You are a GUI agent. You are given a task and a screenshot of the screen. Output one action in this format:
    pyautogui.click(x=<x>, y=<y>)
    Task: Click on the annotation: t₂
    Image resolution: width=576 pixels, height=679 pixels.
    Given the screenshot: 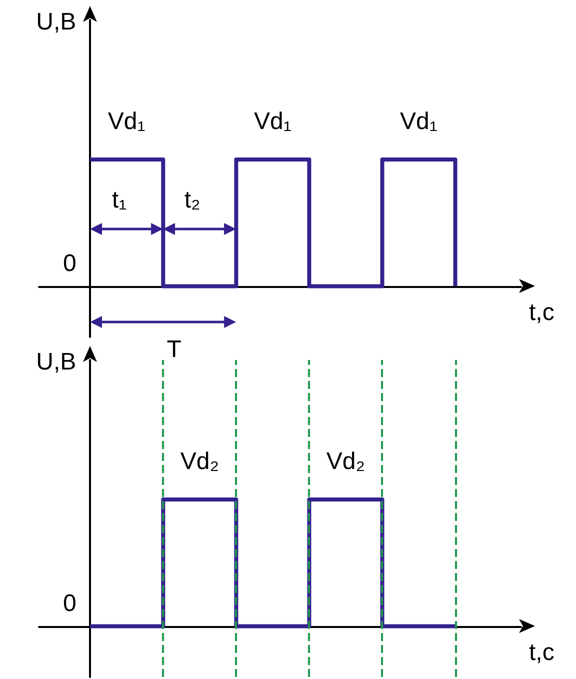 What is the action you would take?
    pyautogui.click(x=192, y=200)
    